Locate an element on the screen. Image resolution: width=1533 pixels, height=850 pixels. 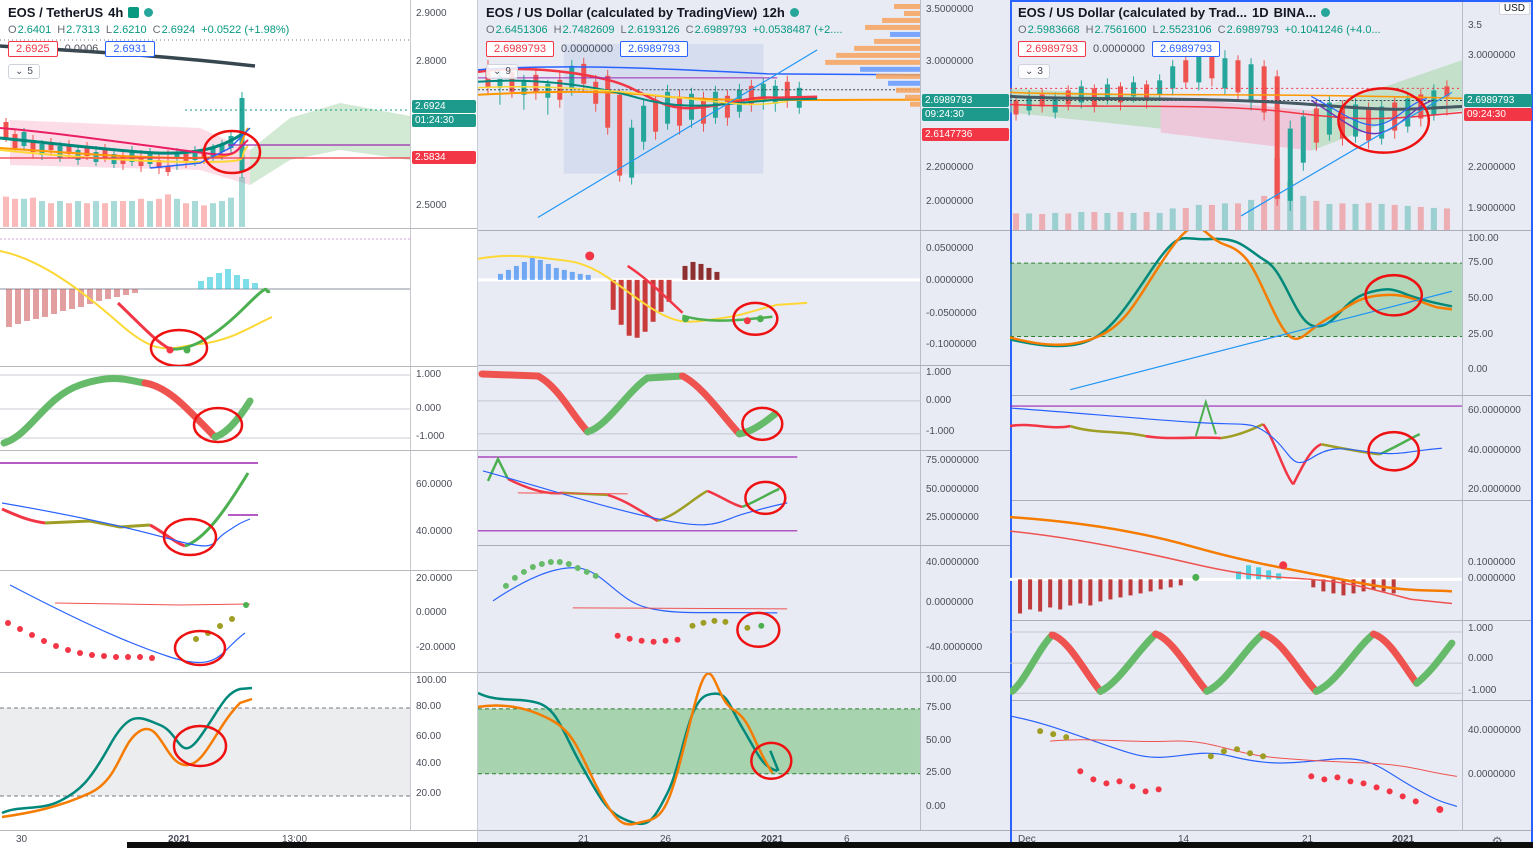
axis-tick: 25.00 is located at coordinates (939, 772).